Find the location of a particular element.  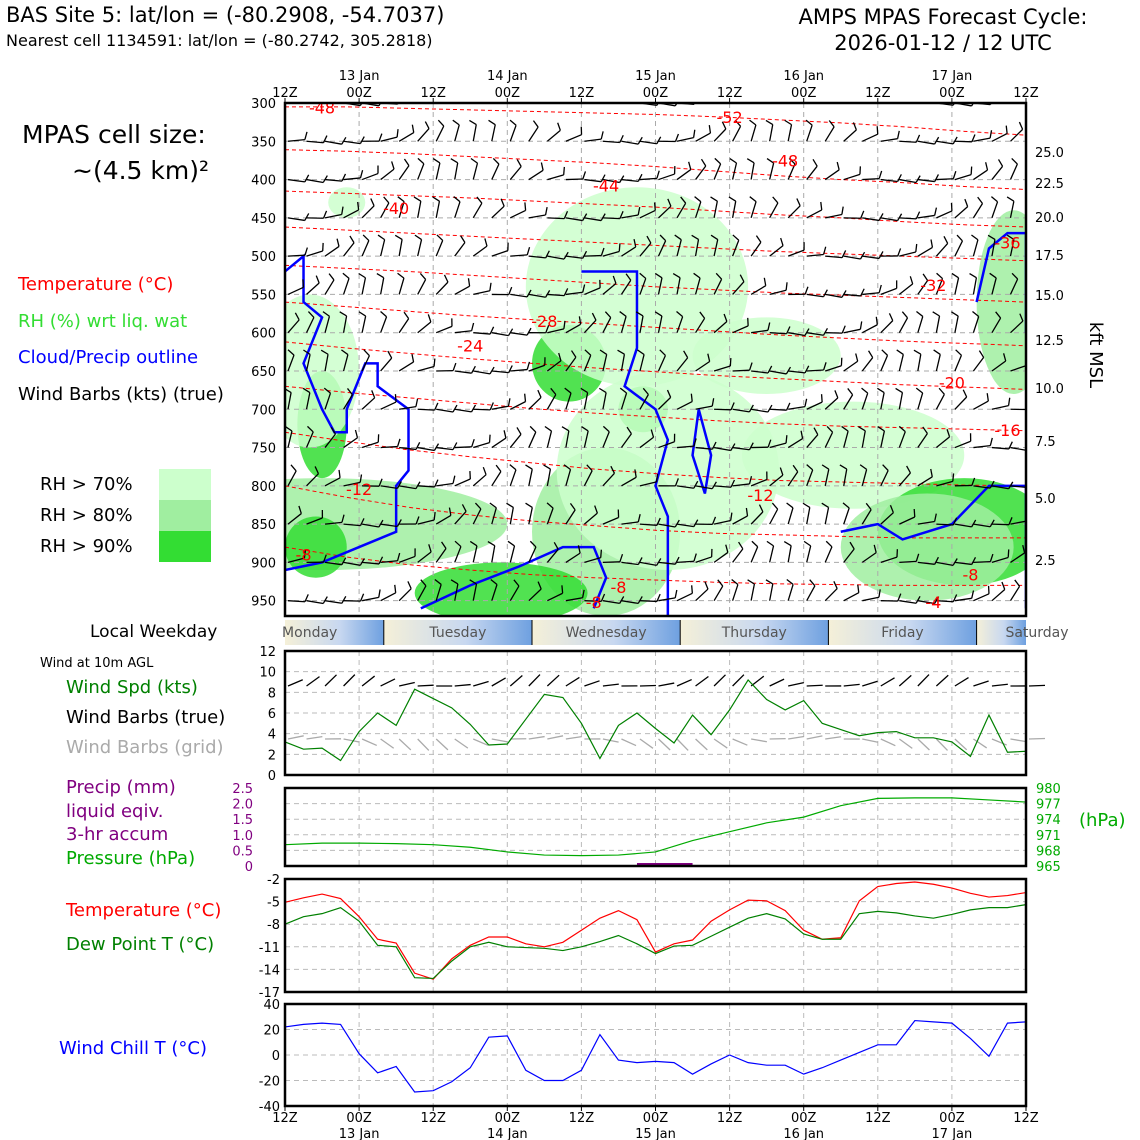

top-date-label: 14 Jan is located at coordinates (507, 76).